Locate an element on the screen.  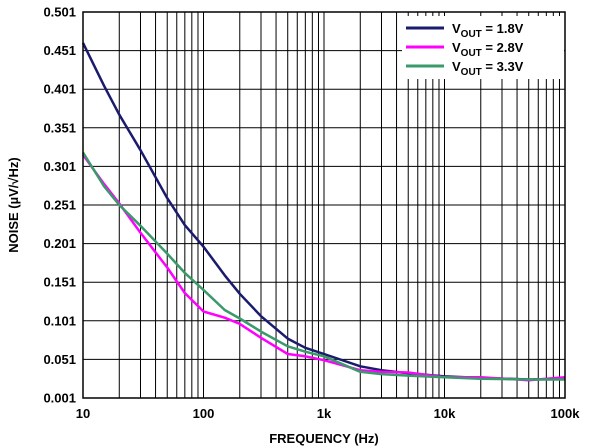
y-tick-label: 0.501 is located at coordinates (59, 12).